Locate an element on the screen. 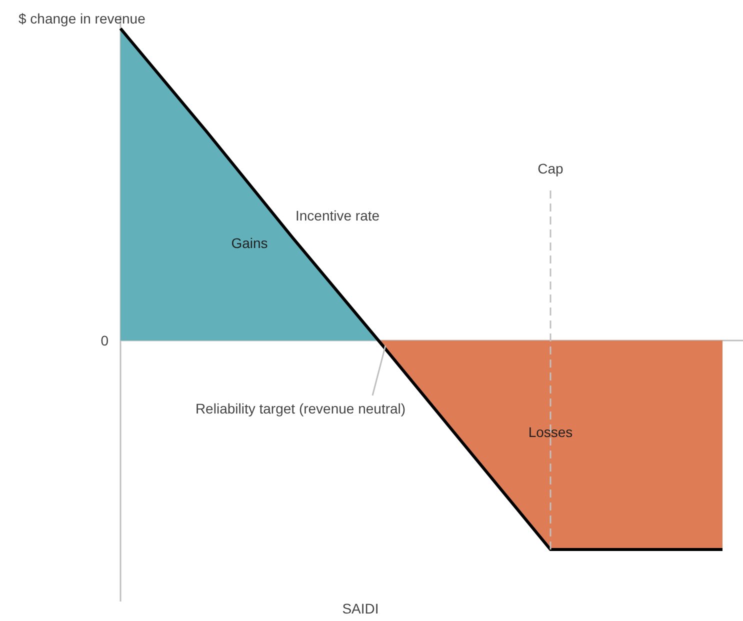 This screenshot has height=621, width=743. annotation: Reliability target (revenue neutral) is located at coordinates (300, 408).